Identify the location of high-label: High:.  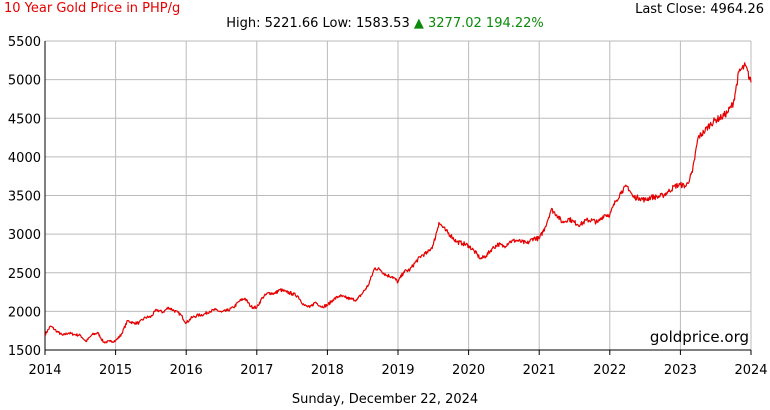
(243, 23).